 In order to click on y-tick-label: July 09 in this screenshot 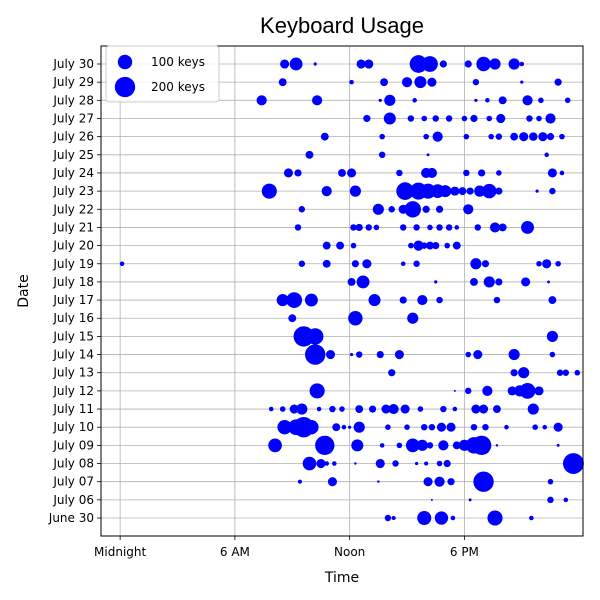, I will do `click(73, 445)`.